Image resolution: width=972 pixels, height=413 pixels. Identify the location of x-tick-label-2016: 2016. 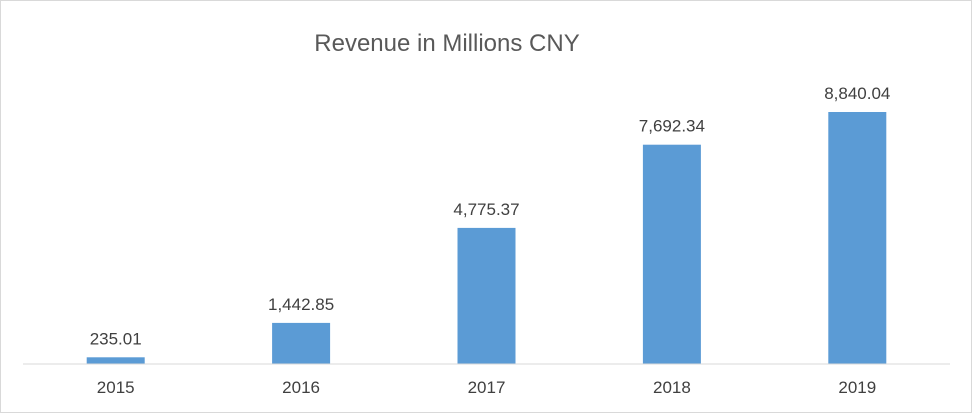
(301, 387).